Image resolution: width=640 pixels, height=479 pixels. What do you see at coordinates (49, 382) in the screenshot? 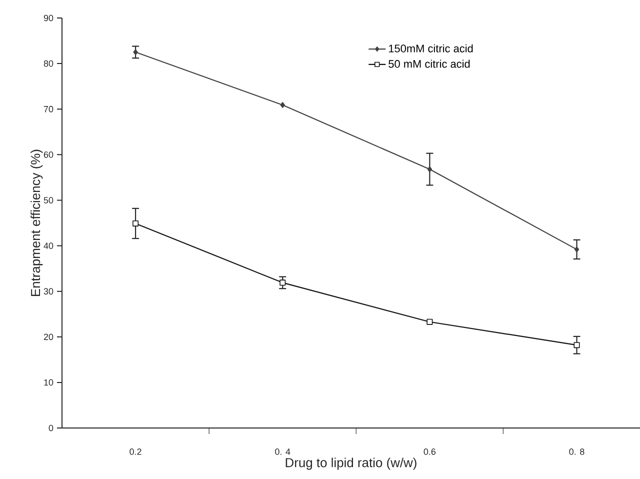
I see `y-tick-label: 10` at bounding box center [49, 382].